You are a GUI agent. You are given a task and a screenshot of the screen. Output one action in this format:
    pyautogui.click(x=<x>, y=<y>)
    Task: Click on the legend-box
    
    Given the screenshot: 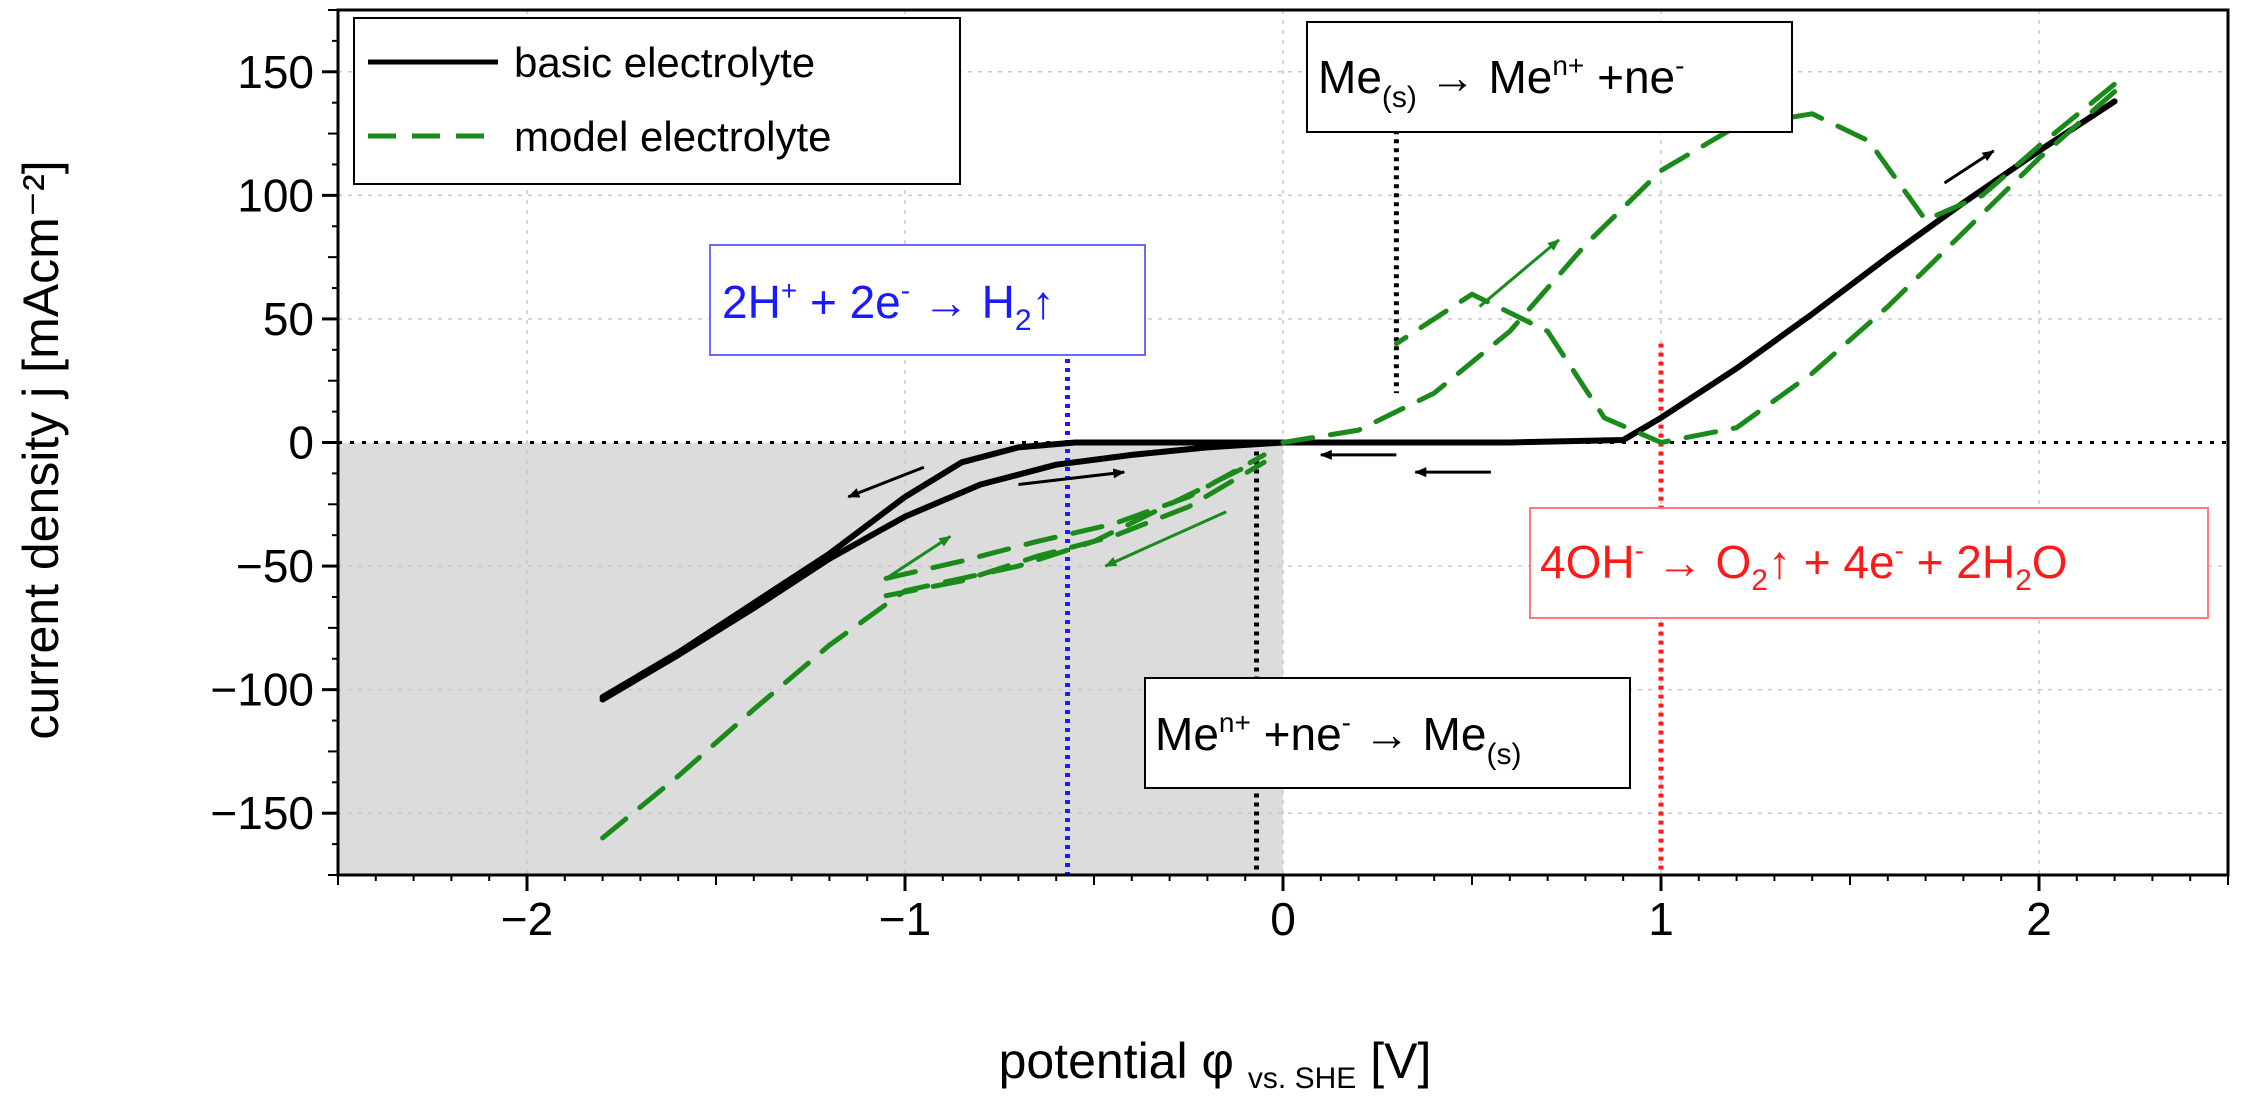 What is the action you would take?
    pyautogui.click(x=657, y=101)
    